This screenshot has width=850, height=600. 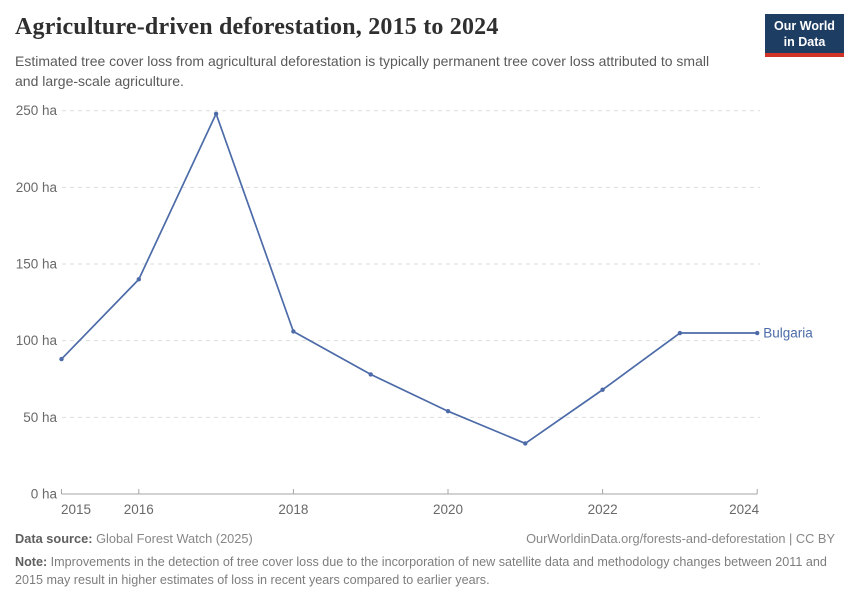 I want to click on x-tick-label: 2024, so click(x=744, y=509).